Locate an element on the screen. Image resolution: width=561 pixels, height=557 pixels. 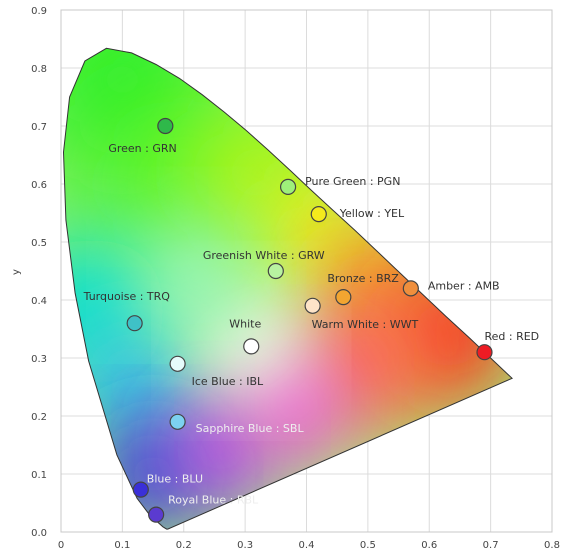
data-label: Turquoise : TRQ is located at coordinates (127, 296).